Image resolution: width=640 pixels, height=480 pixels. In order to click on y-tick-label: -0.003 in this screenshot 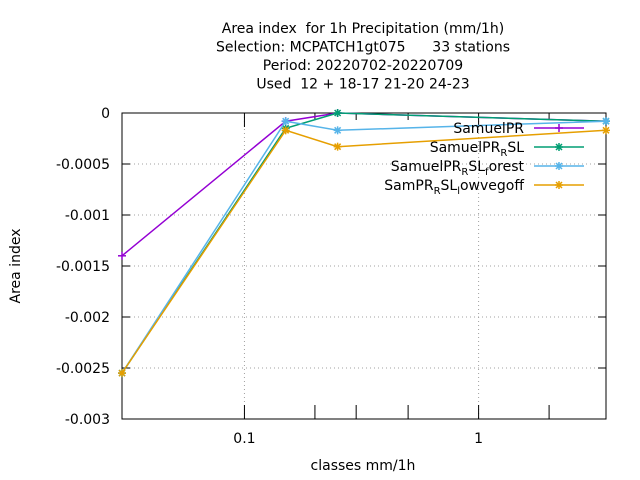, I will do `click(87, 420)`.